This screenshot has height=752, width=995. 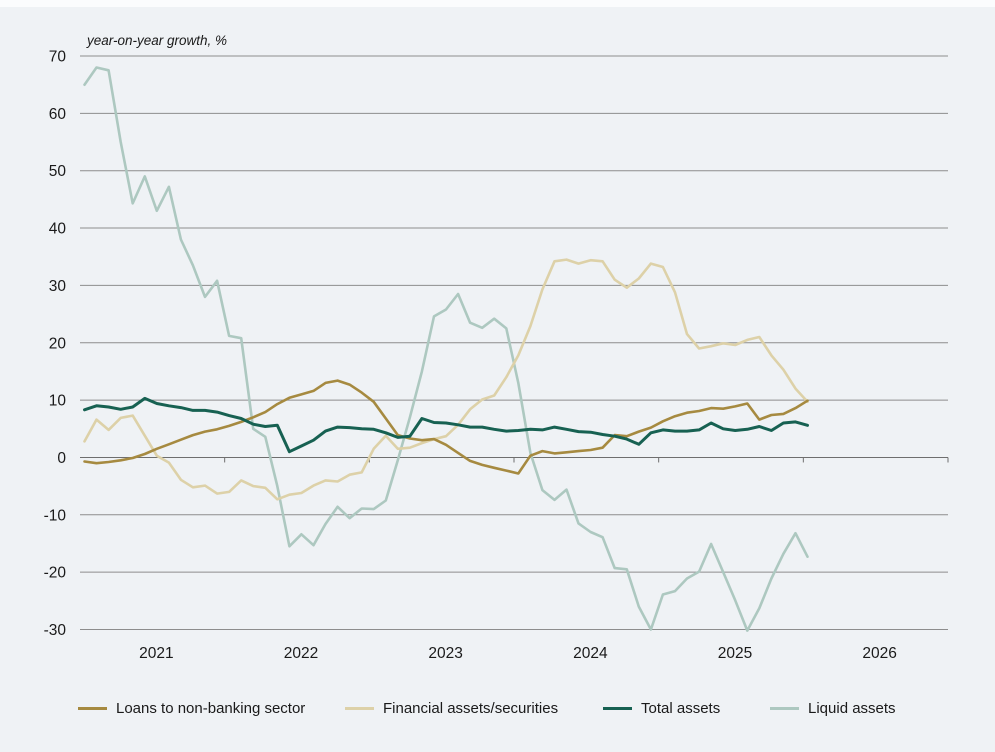 What do you see at coordinates (55, 630) in the screenshot?
I see `y-axis-label--30: -30` at bounding box center [55, 630].